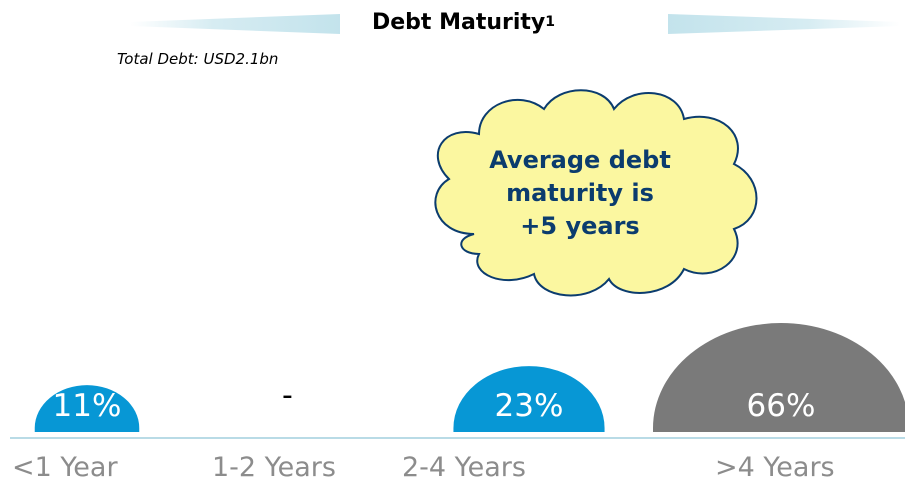 This screenshot has width=905, height=491. Describe the element at coordinates (457, 438) in the screenshot. I see `x-axis-line` at that location.